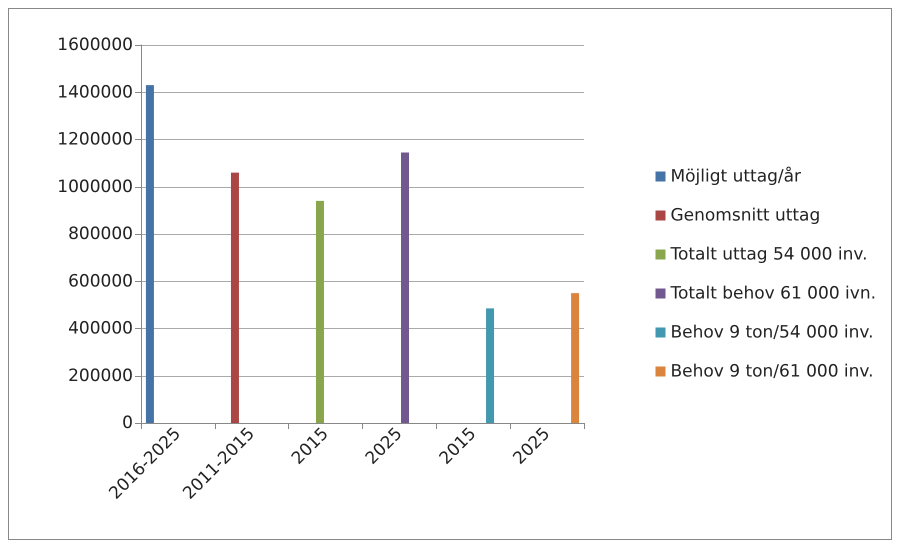  Describe the element at coordinates (95, 45) in the screenshot. I see `y-tick-label: 1600000` at that location.